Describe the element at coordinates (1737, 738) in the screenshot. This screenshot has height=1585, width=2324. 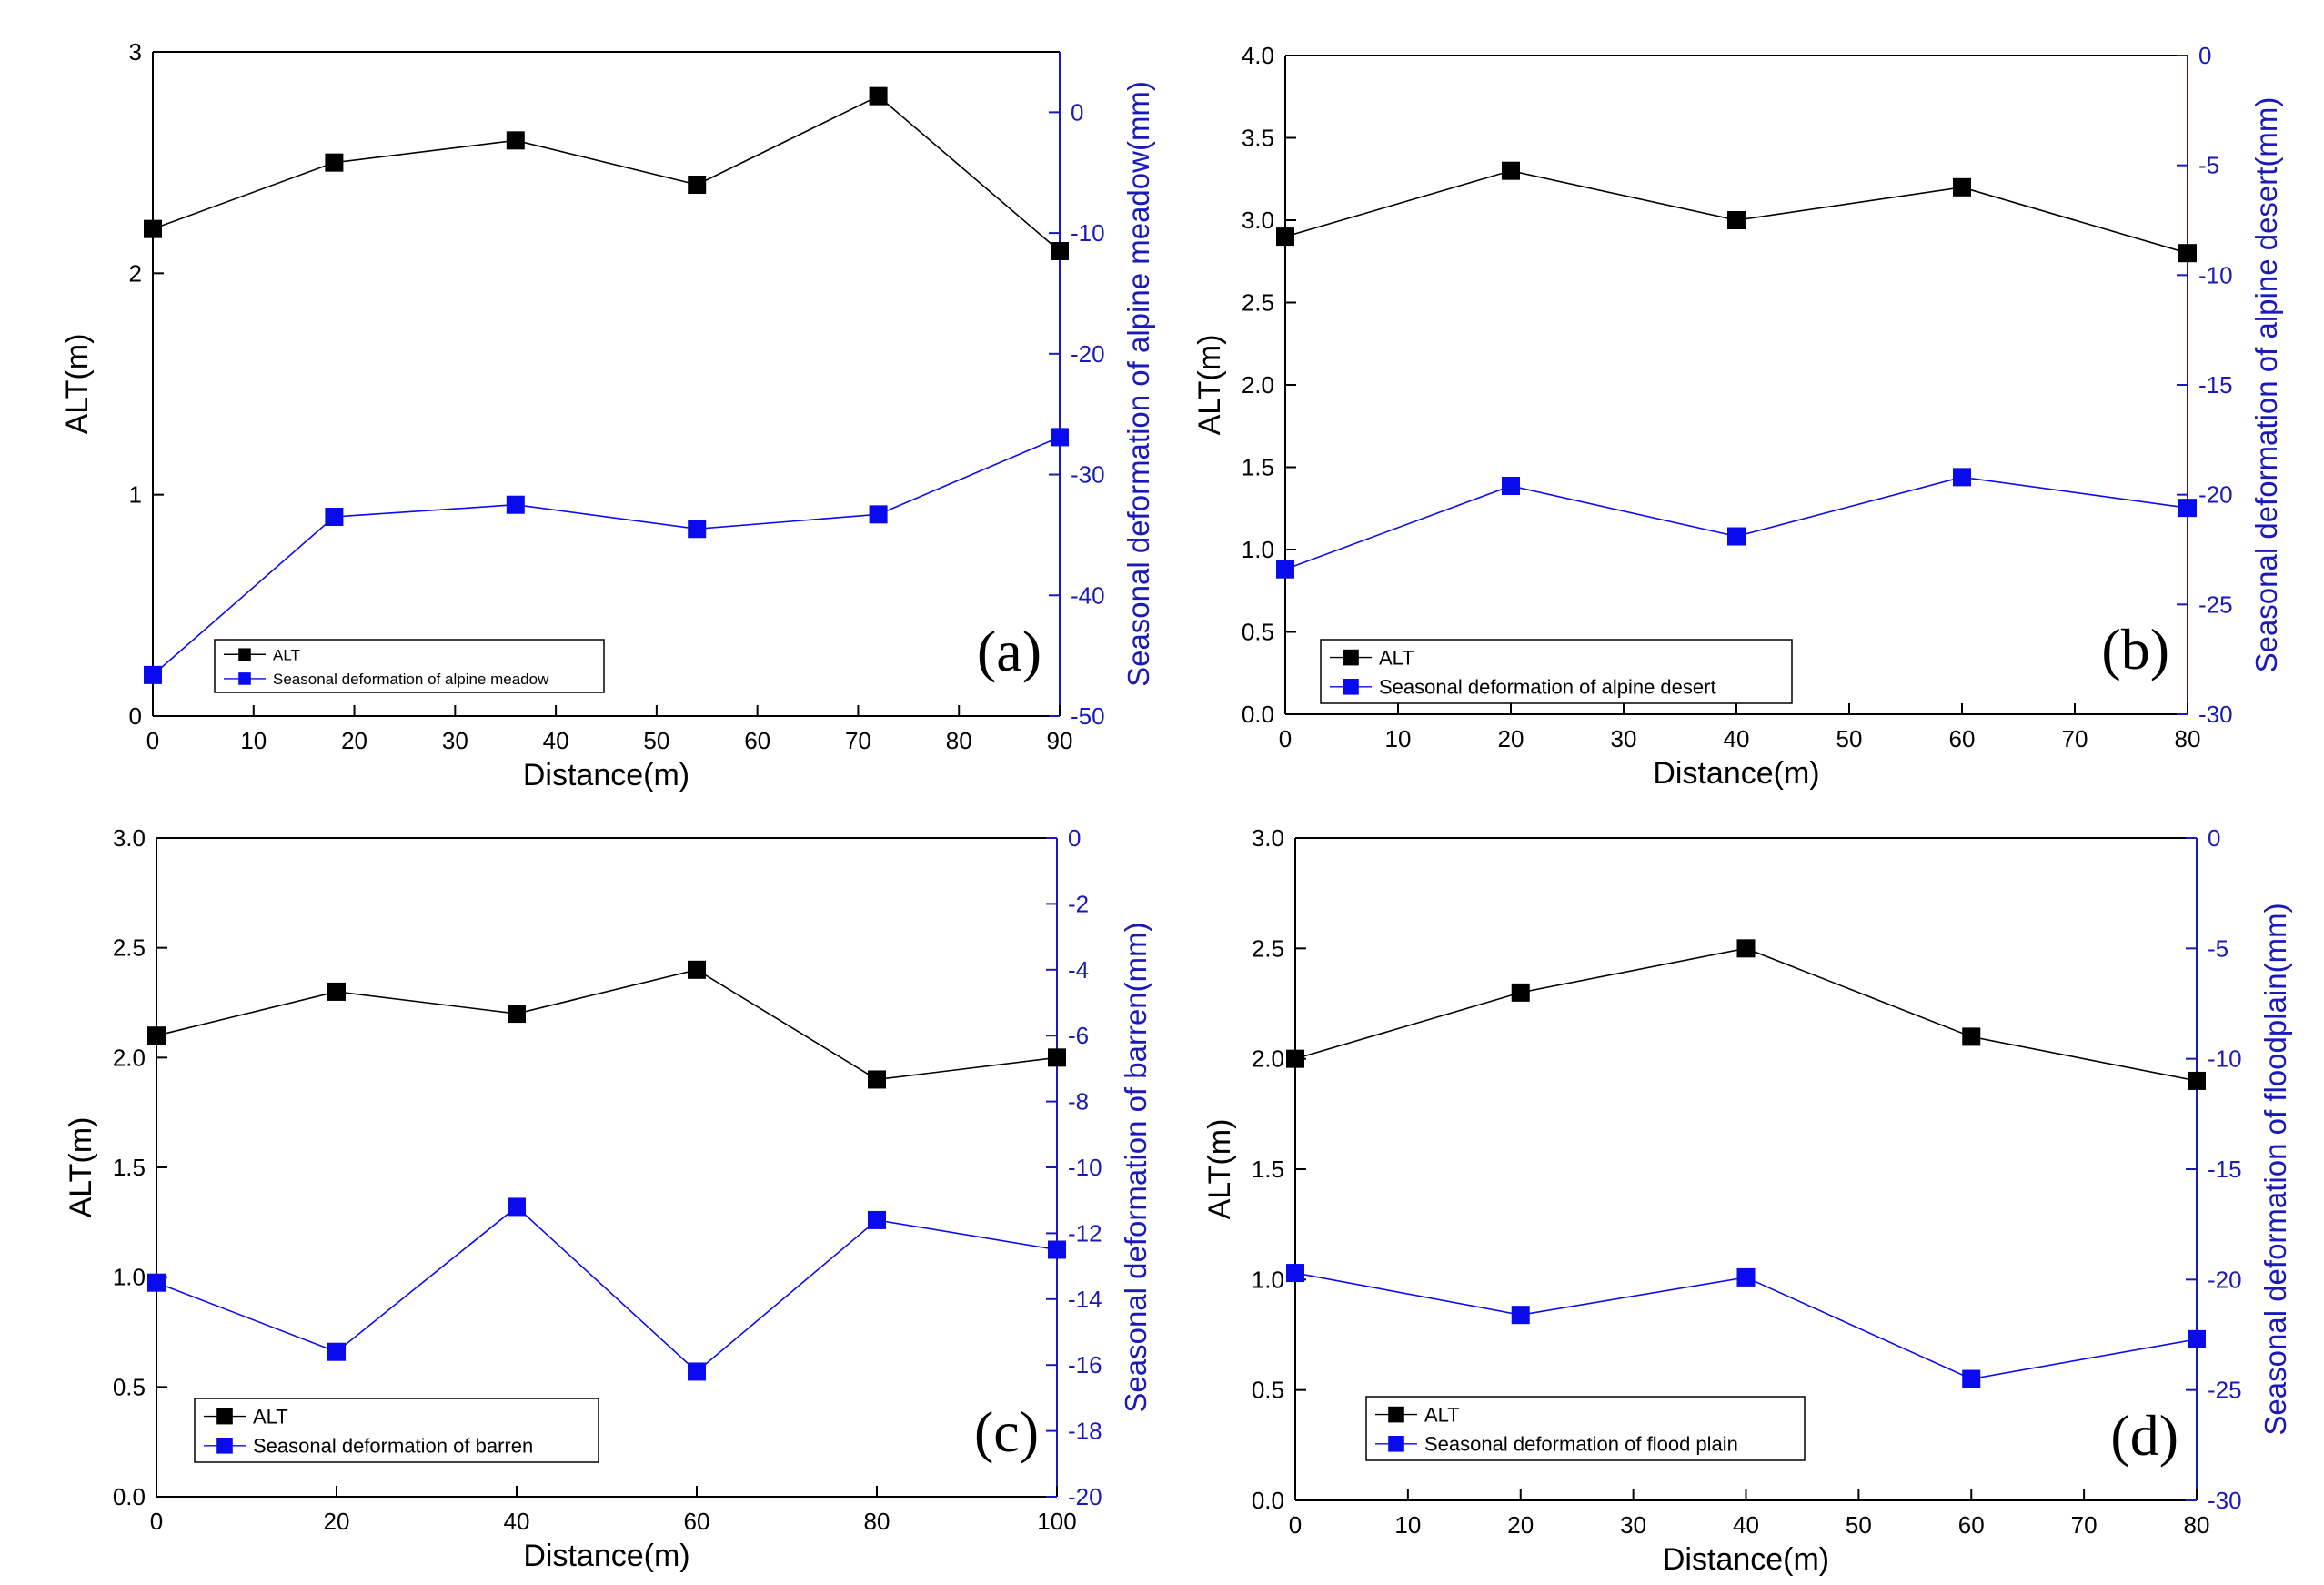
I see `x-tick-label: 40` at that location.